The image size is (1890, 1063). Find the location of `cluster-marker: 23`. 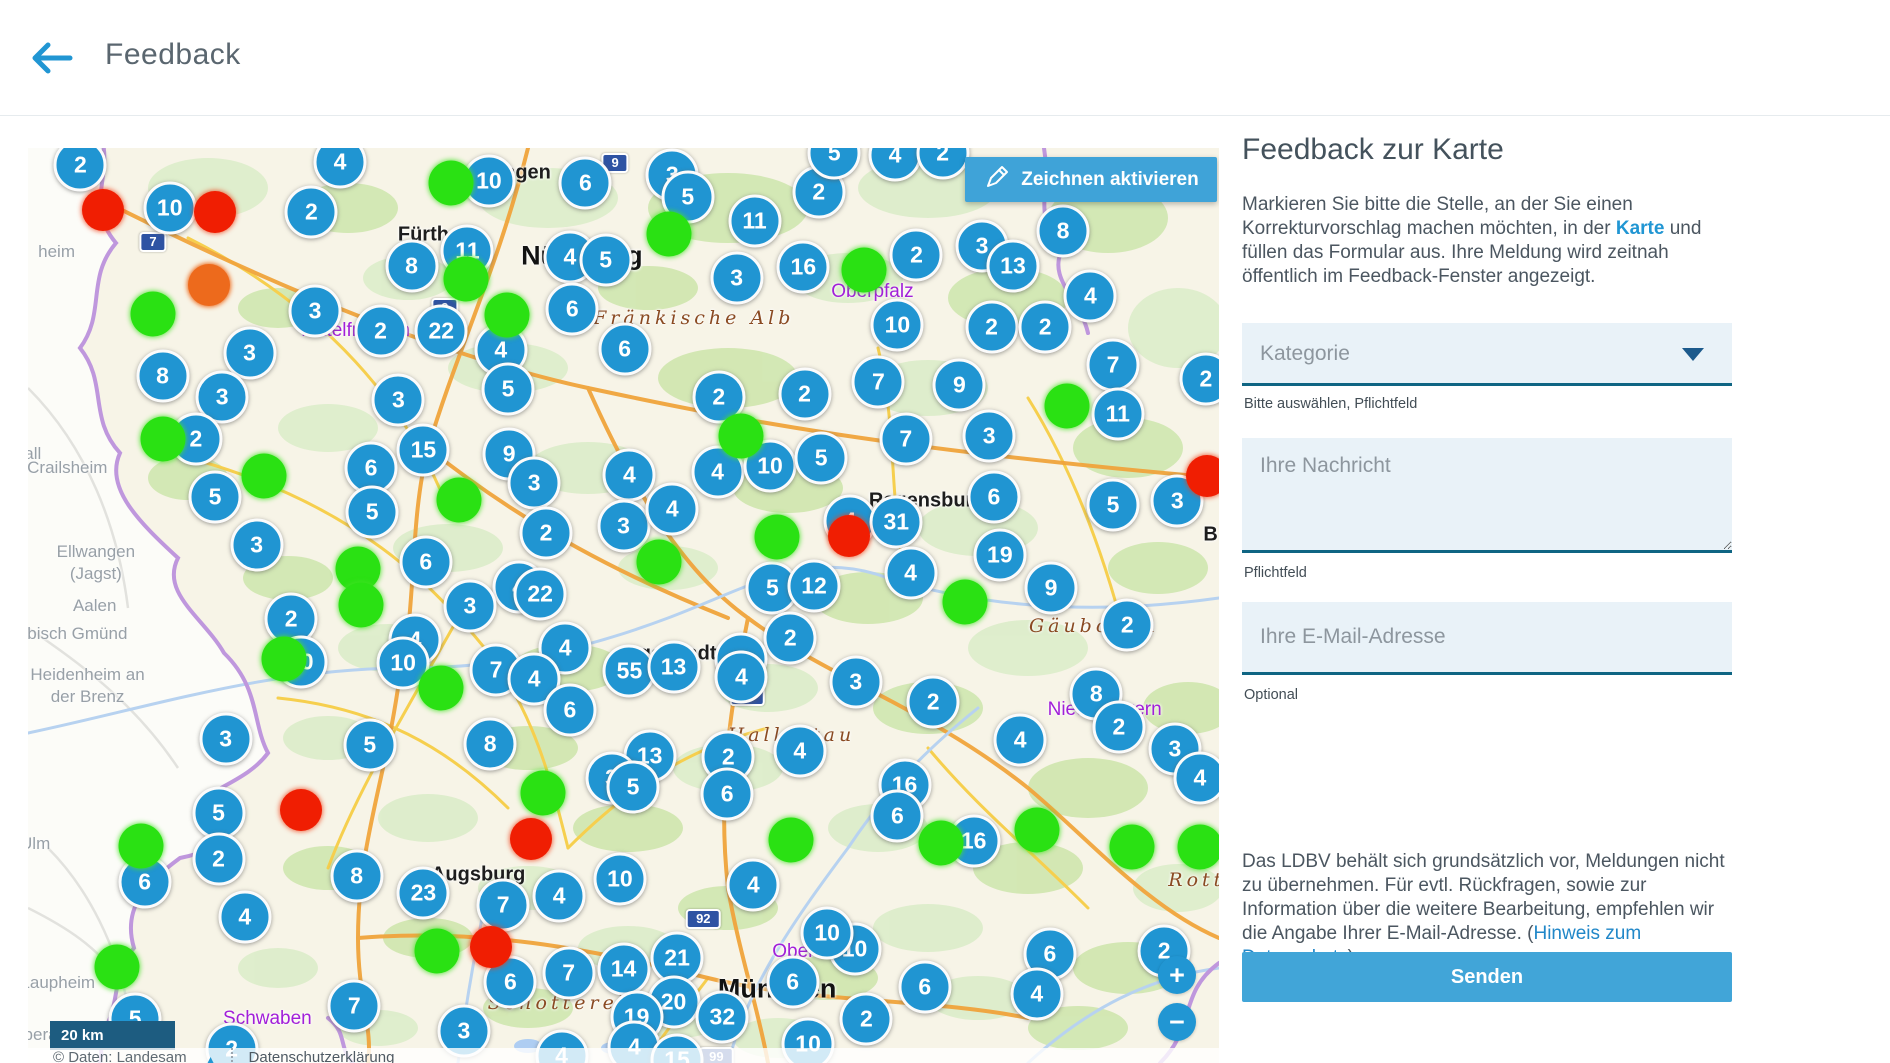

cluster-marker: 23 is located at coordinates (423, 893).